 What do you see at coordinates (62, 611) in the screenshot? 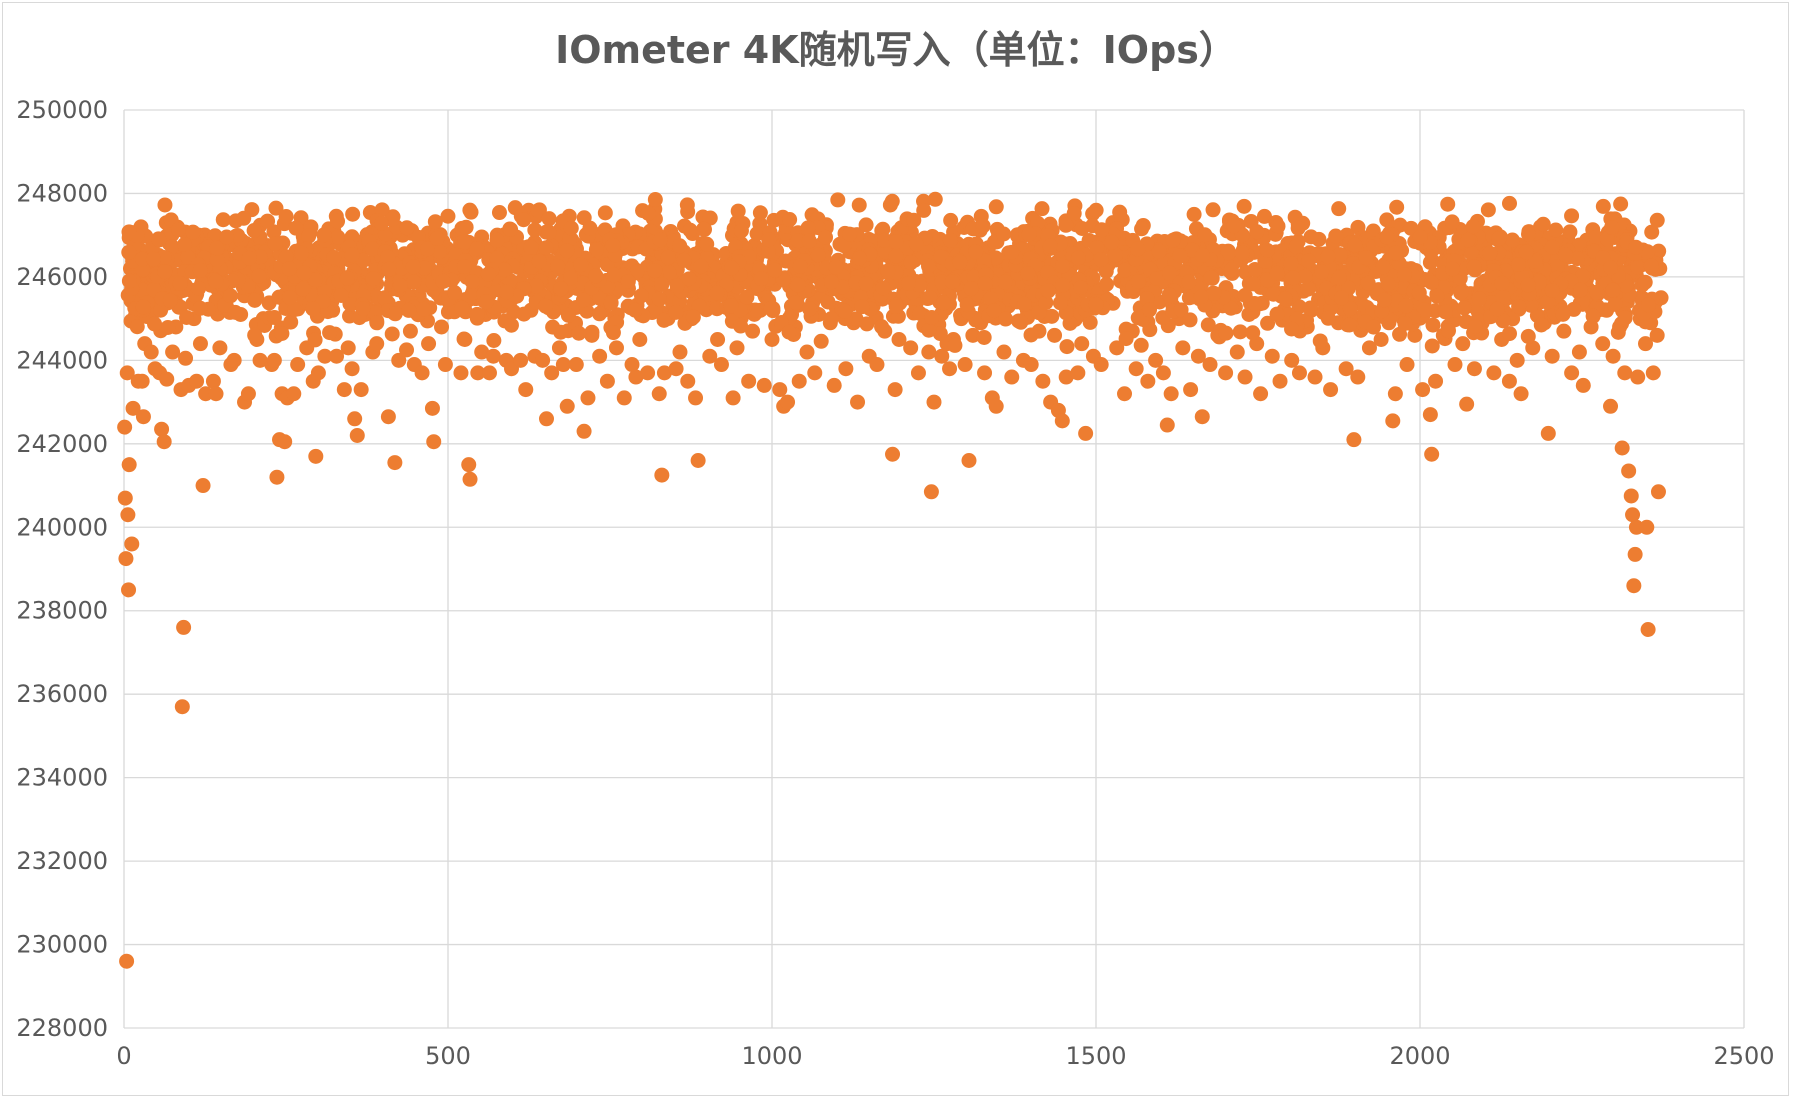
I see `y-tick-label: 238000` at bounding box center [62, 611].